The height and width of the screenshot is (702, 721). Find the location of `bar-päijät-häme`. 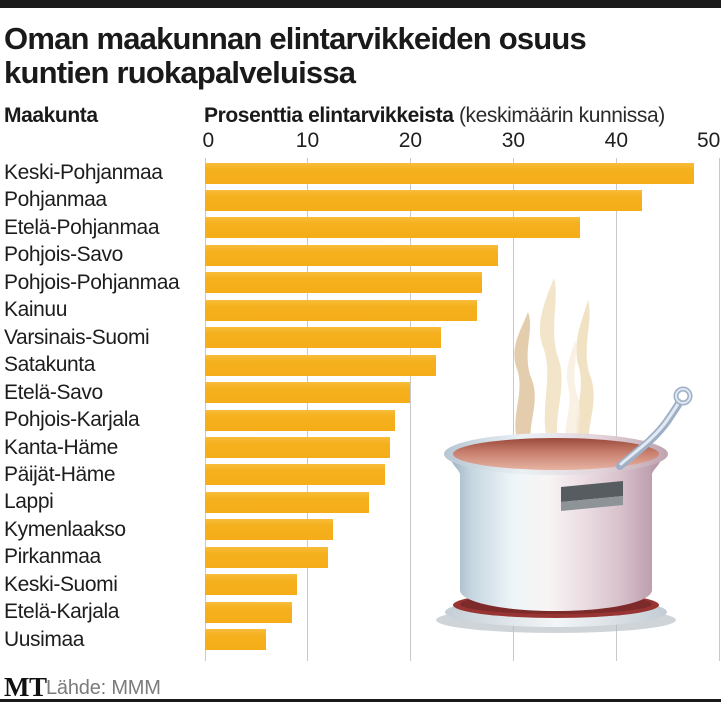

bar-päijät-häme is located at coordinates (294, 475).